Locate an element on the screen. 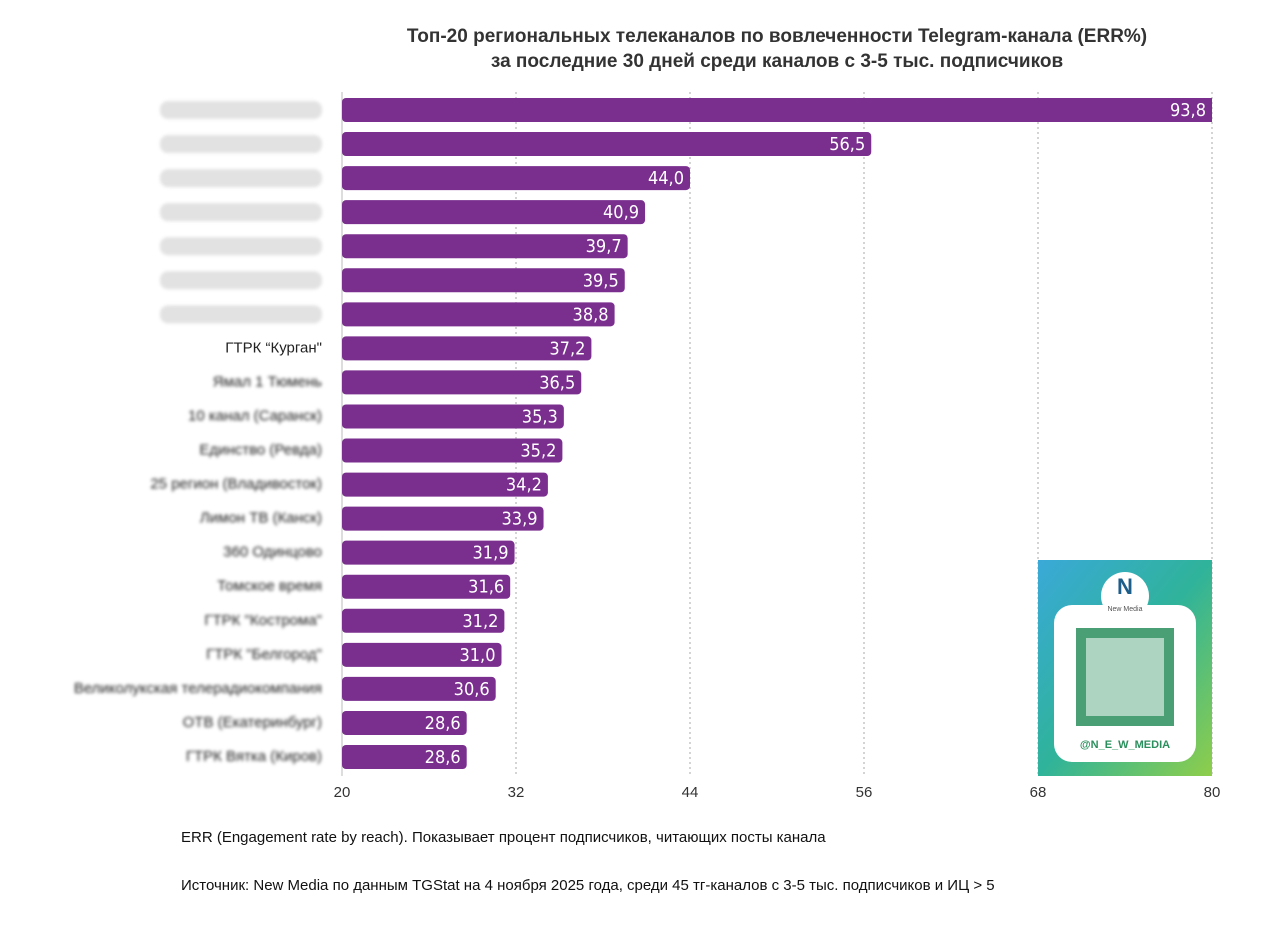 The width and height of the screenshot is (1280, 937). value-label: 31,6 is located at coordinates (486, 587).